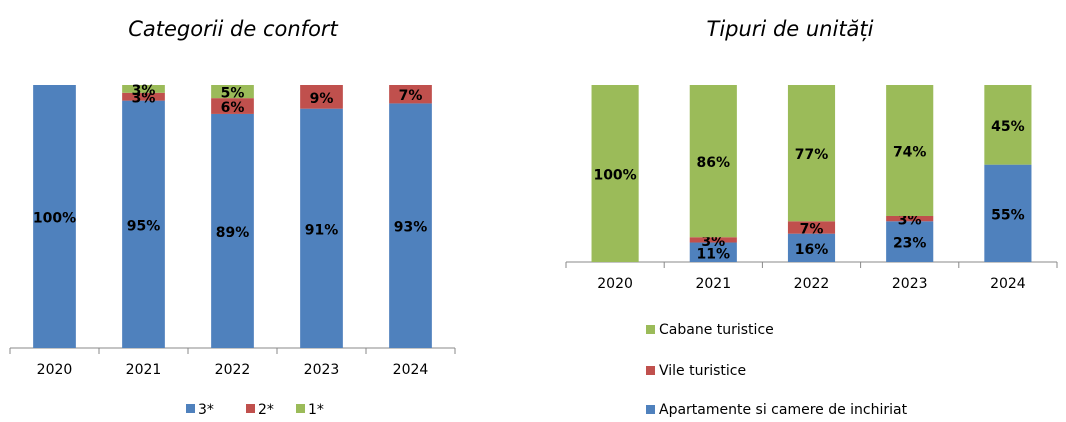 Image resolution: width=1066 pixels, height=422 pixels. I want to click on value-label: 11%, so click(714, 254).